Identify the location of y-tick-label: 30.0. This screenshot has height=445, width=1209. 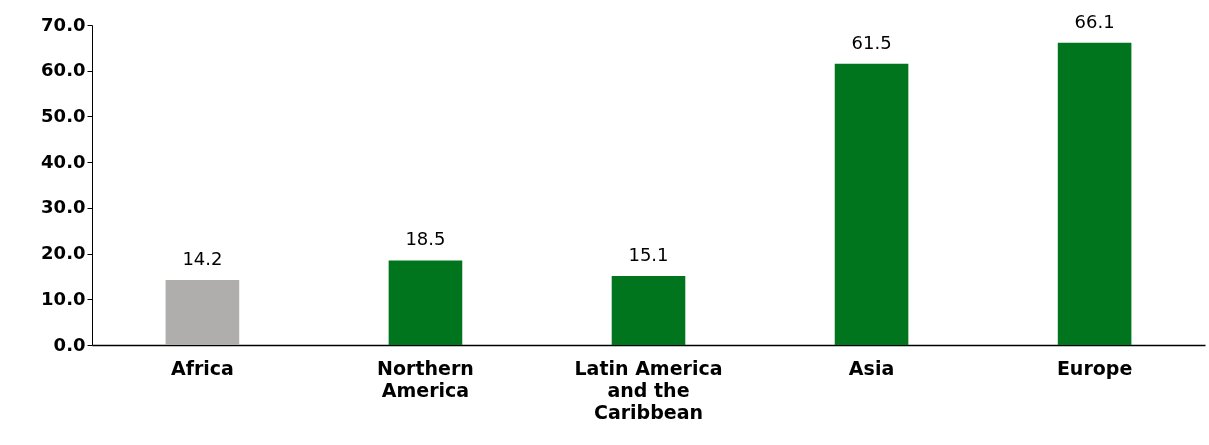
(63, 207).